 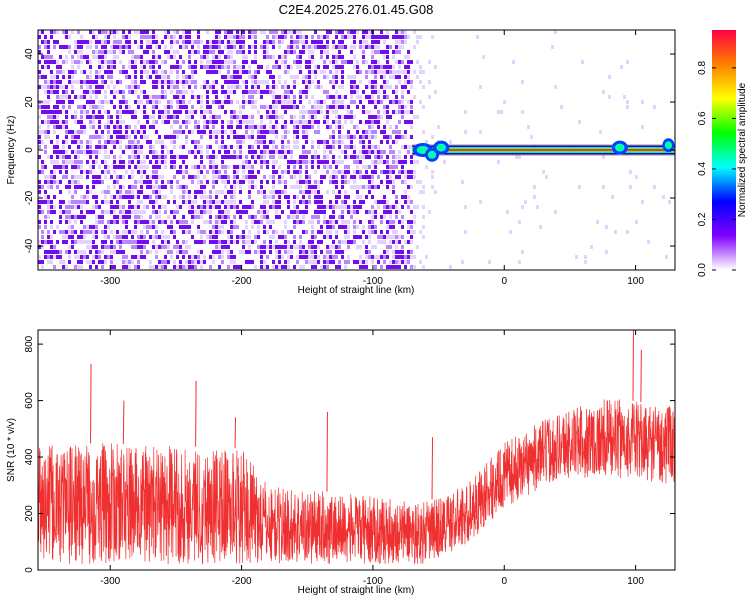 I want to click on spectrogram-y-axis-label: Frequency (Hz), so click(x=11, y=150).